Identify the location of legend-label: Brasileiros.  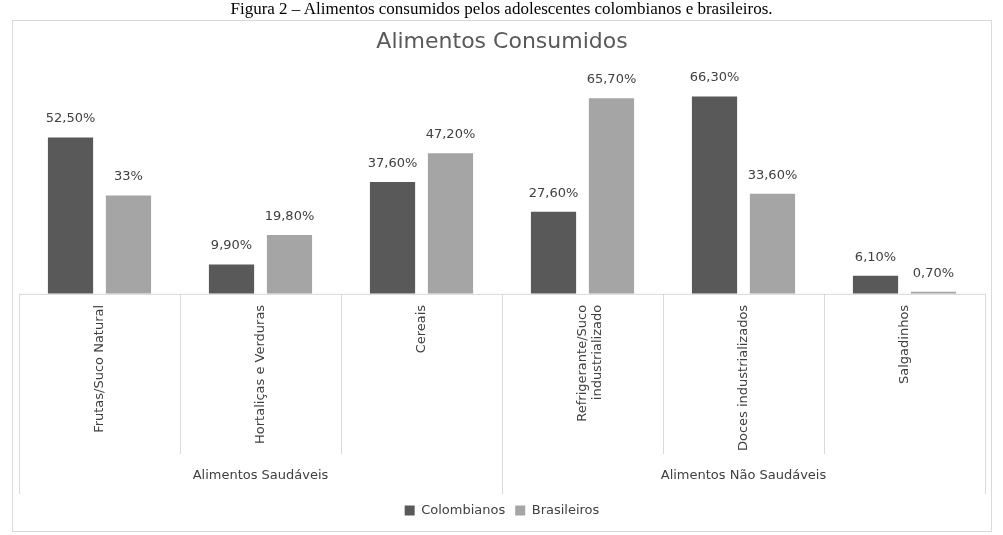
(565, 509).